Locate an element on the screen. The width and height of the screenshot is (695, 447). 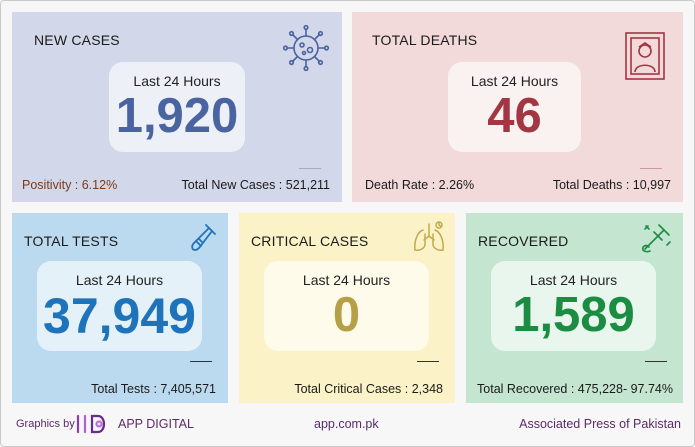
graphics-by-label: Graphics by is located at coordinates (45, 424).